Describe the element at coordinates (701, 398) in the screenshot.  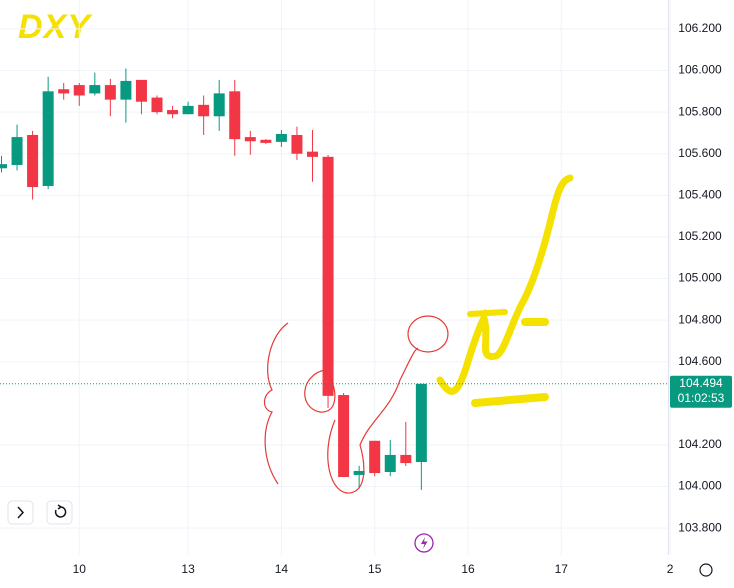
I see `countdown-label: 01:02:53` at that location.